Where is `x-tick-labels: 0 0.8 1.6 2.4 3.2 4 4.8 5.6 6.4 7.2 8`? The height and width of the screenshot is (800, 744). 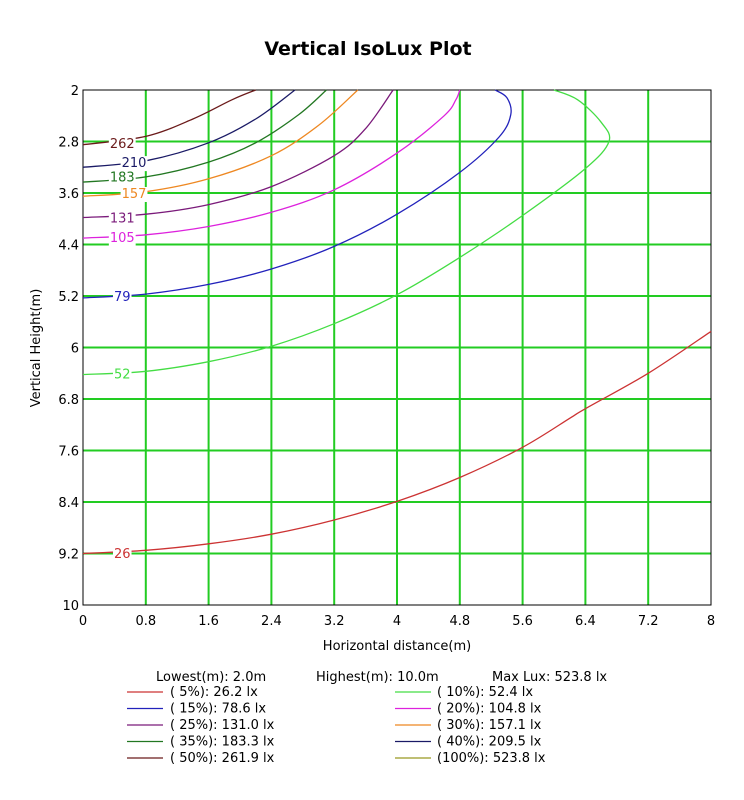
x-tick-labels: 0 0.8 1.6 2.4 3.2 4 4.8 5.6 6.4 7.2 8 is located at coordinates (397, 621).